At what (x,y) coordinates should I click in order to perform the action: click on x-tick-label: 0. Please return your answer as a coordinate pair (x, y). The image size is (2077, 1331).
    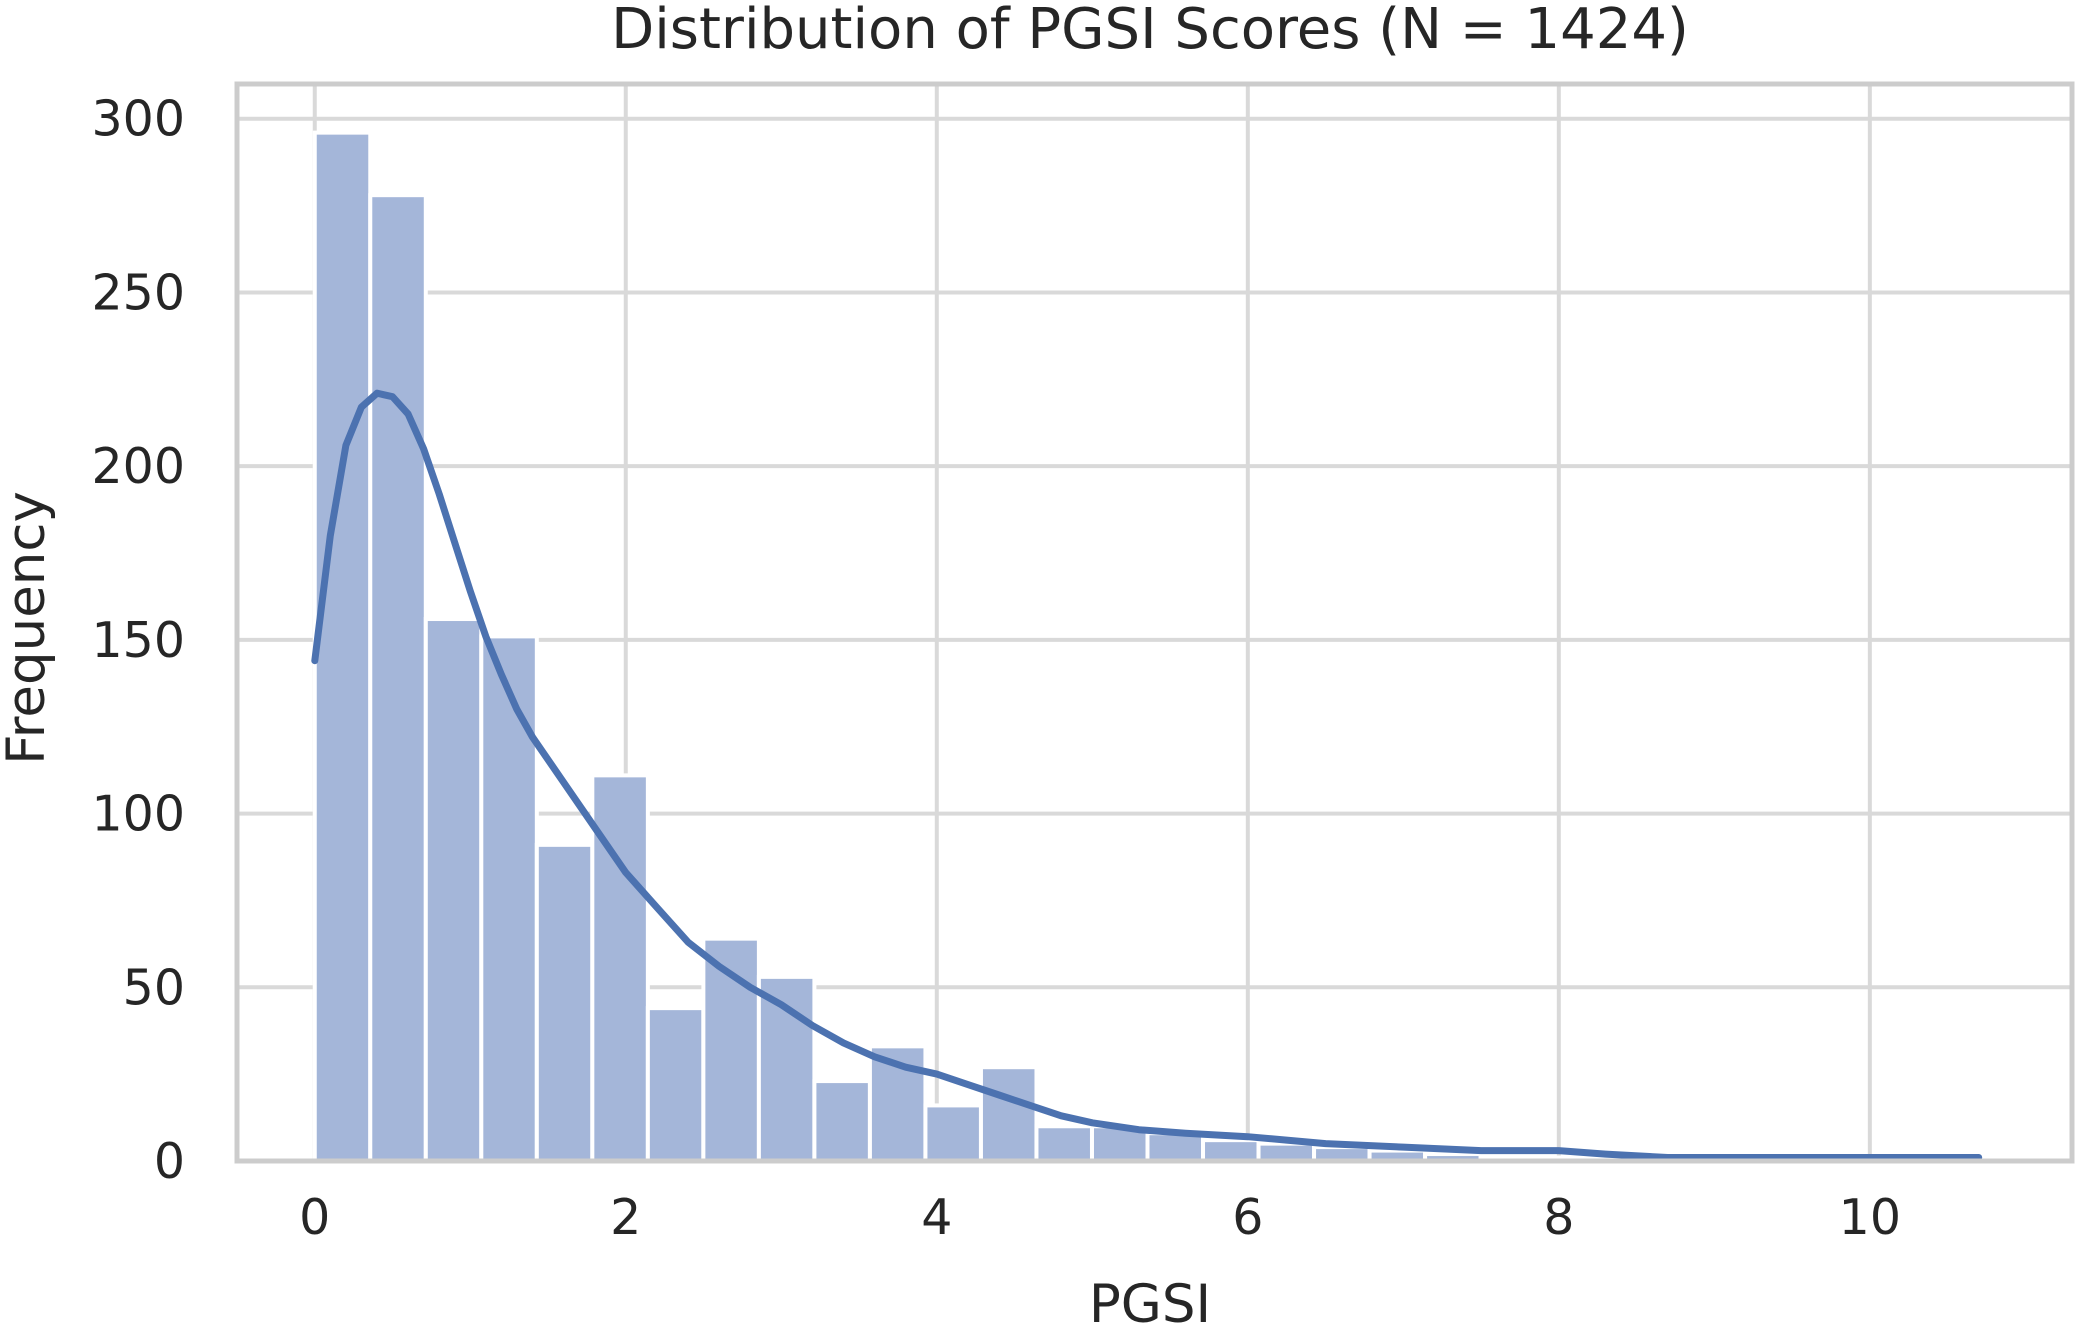
    Looking at the image, I should click on (314, 1217).